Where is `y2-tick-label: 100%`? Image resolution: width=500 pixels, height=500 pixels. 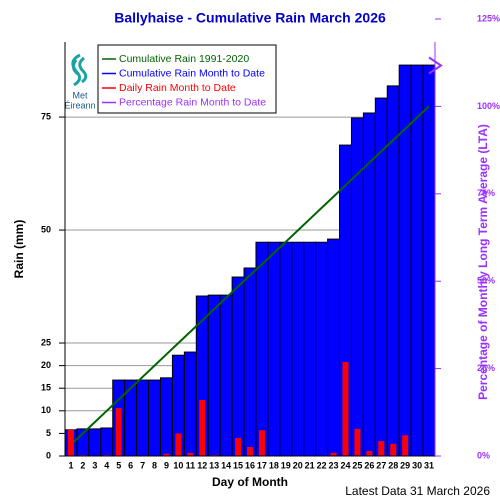 y2-tick-label: 100% is located at coordinates (488, 106).